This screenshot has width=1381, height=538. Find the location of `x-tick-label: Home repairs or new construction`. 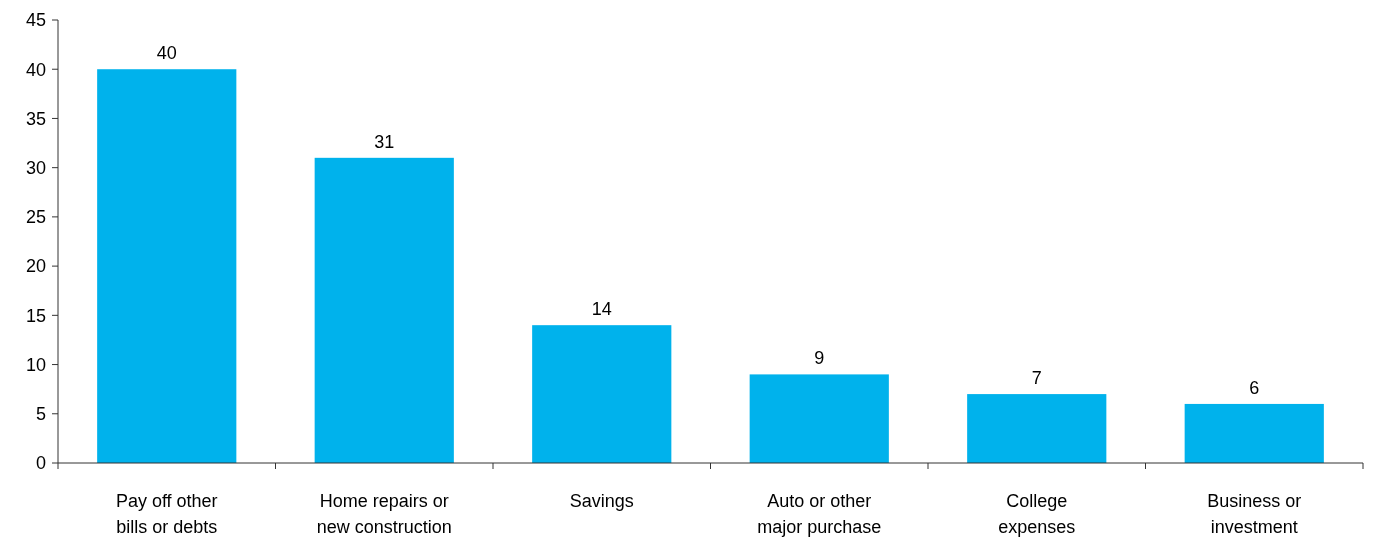

x-tick-label: Home repairs or new construction is located at coordinates (384, 514).